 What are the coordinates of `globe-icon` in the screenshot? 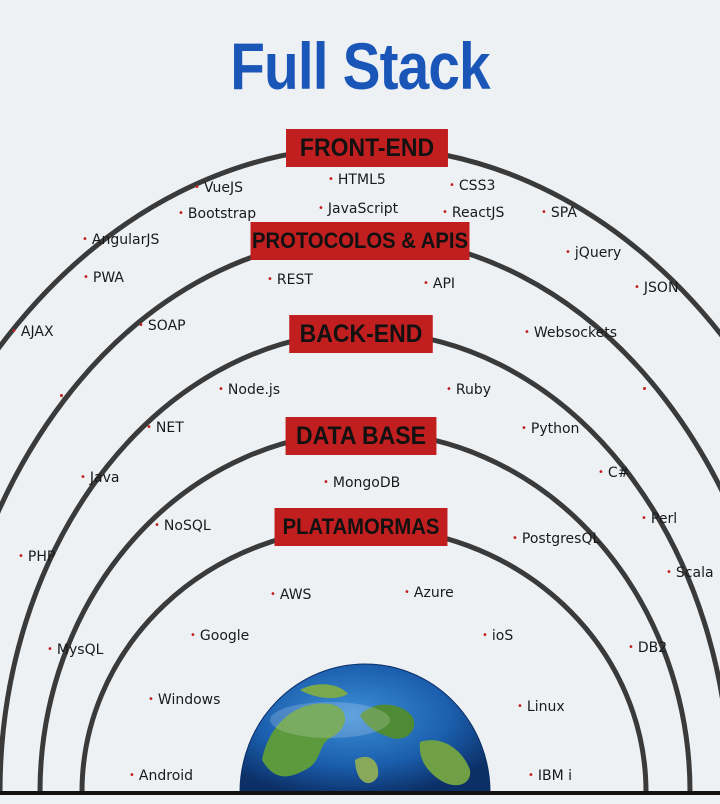 It's located at (365, 728).